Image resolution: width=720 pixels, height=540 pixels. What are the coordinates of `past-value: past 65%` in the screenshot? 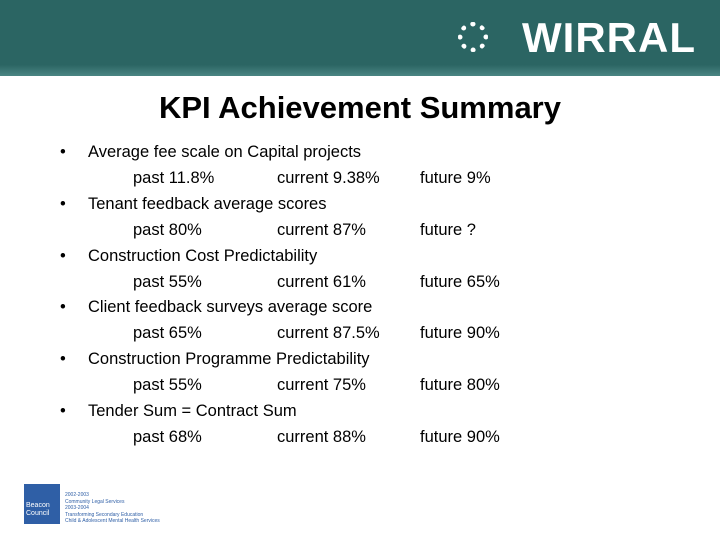 It's located at (167, 333).